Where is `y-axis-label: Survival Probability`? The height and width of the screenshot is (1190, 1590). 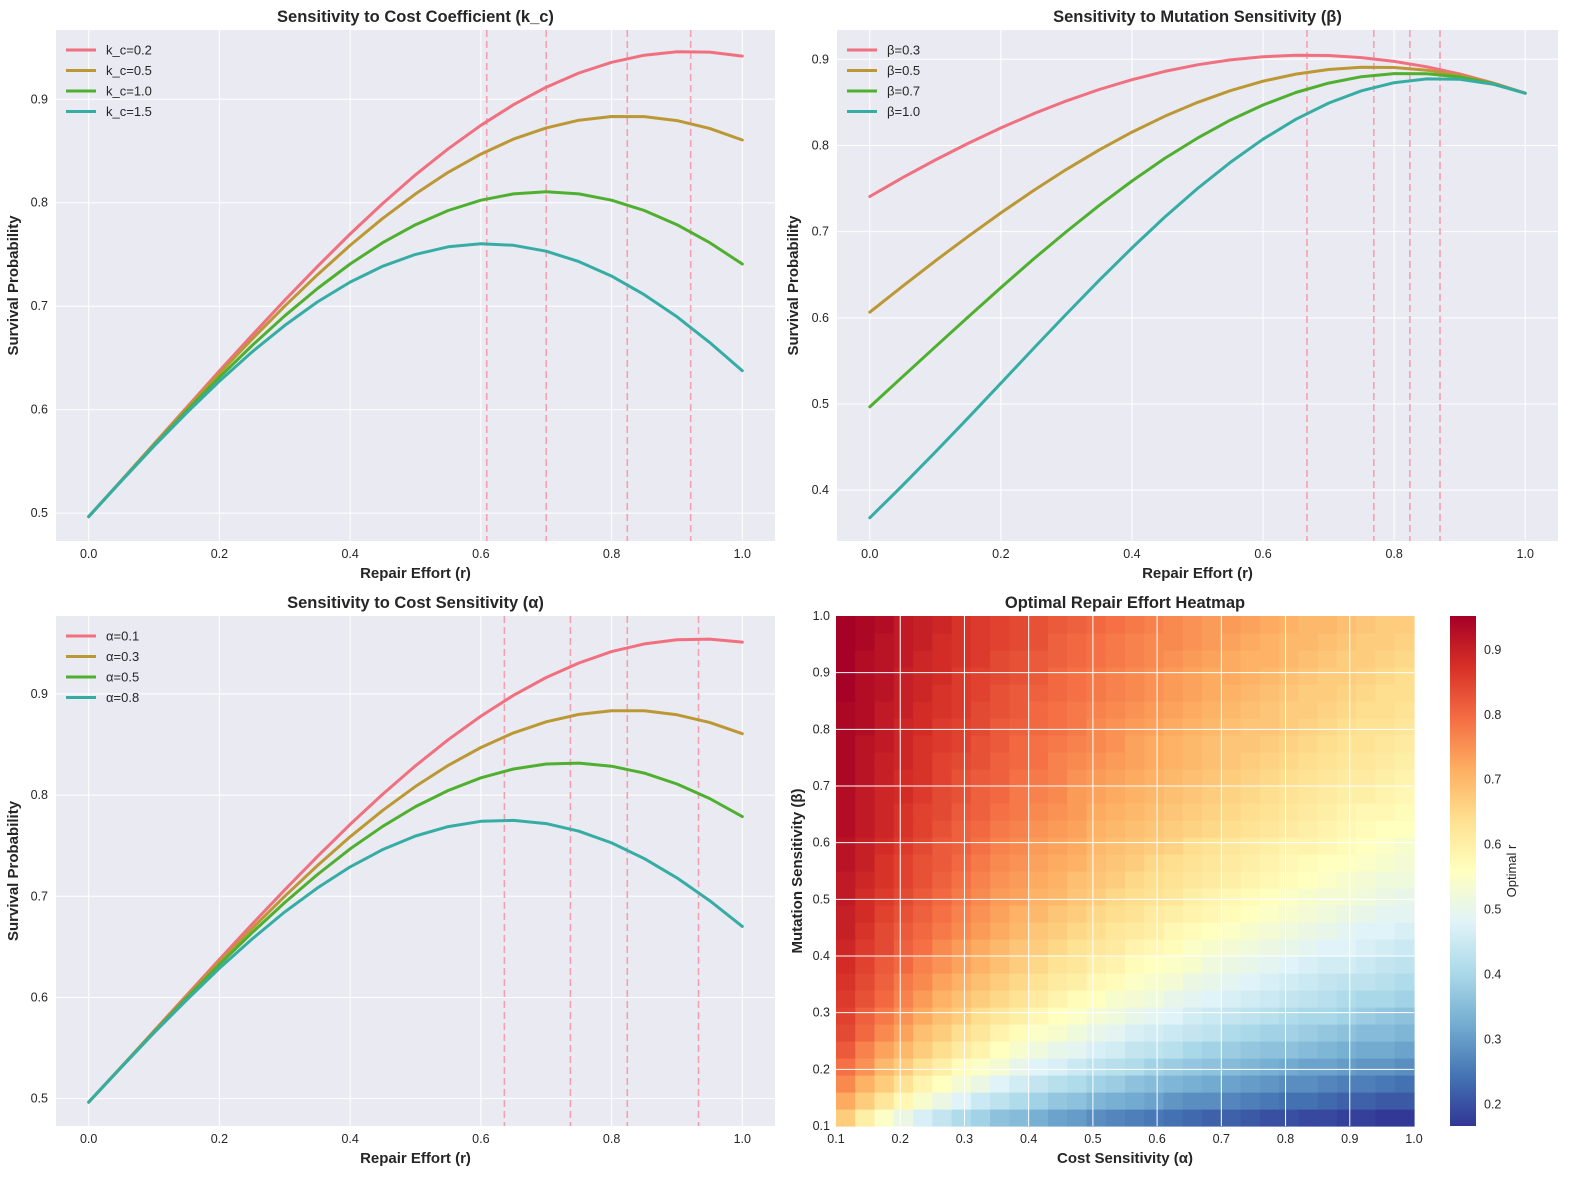
y-axis-label: Survival Probability is located at coordinates (13, 285).